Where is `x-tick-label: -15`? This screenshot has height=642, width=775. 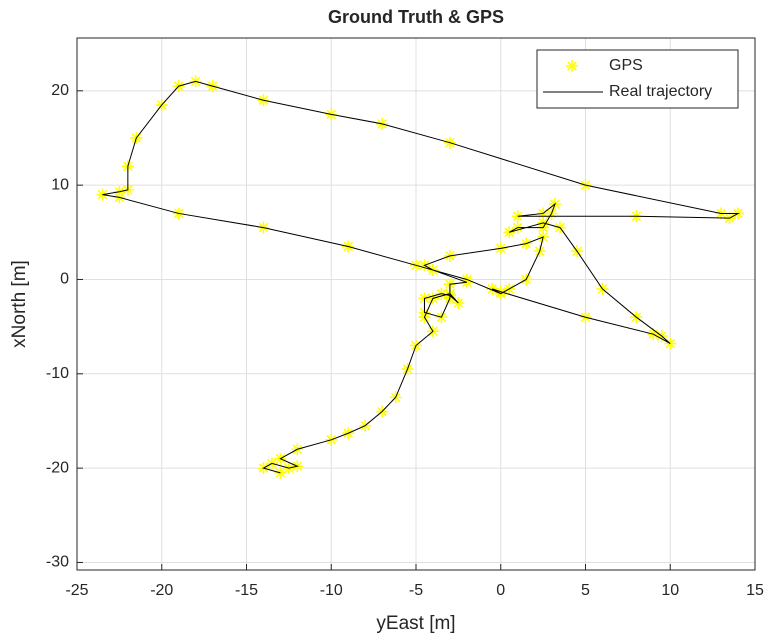 x-tick-label: -15 is located at coordinates (246, 590).